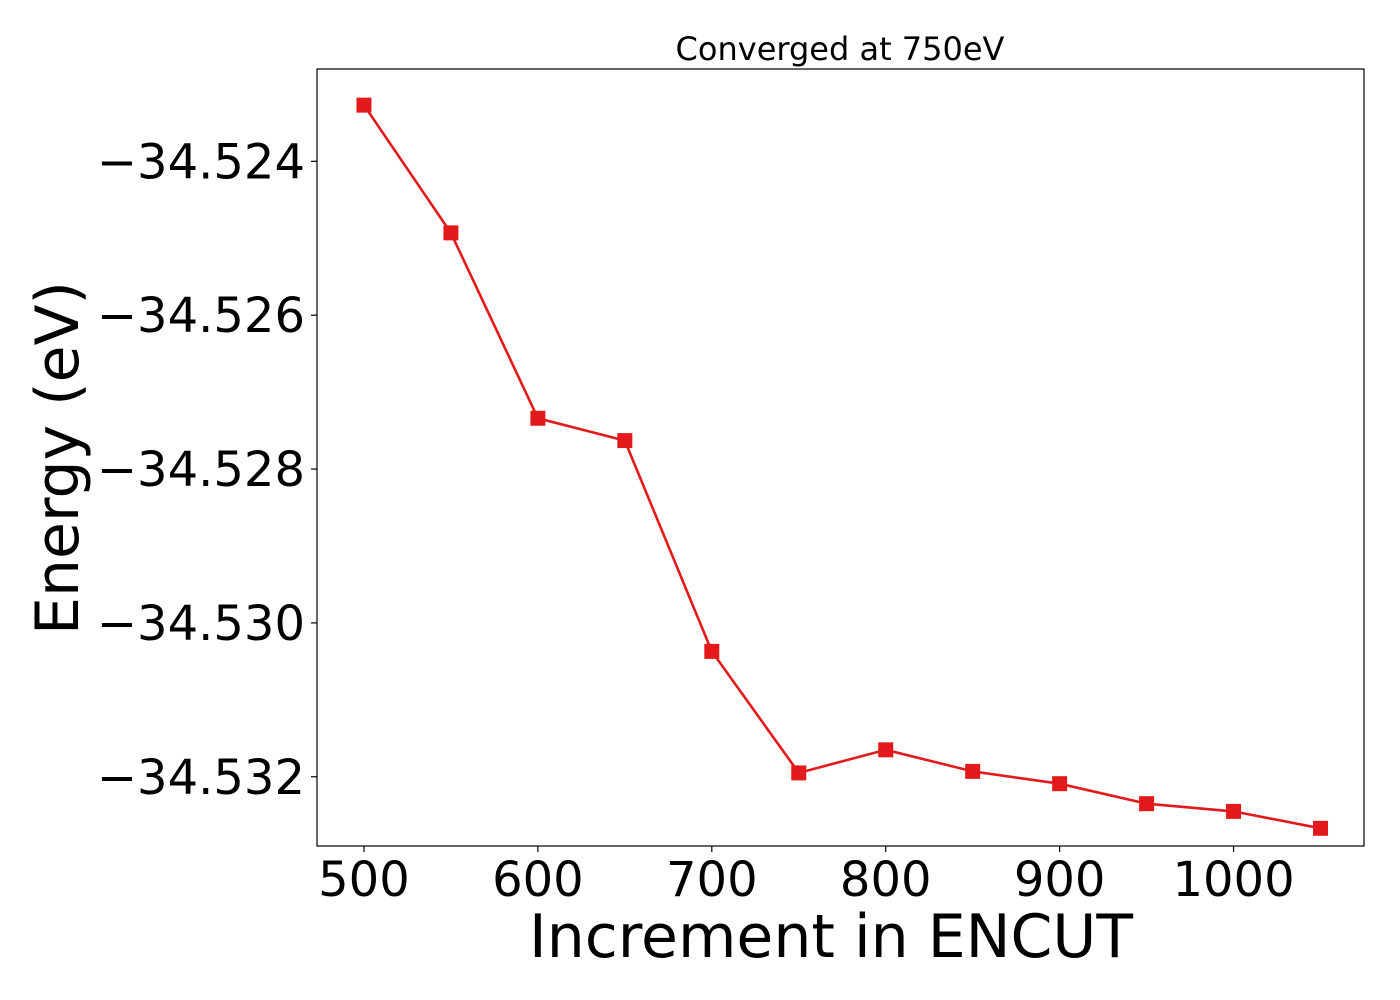 The image size is (1400, 1000). I want to click on y-axis: −34.524 −34.526 −34.528 −34.530 −34.532, so click(207, 470).